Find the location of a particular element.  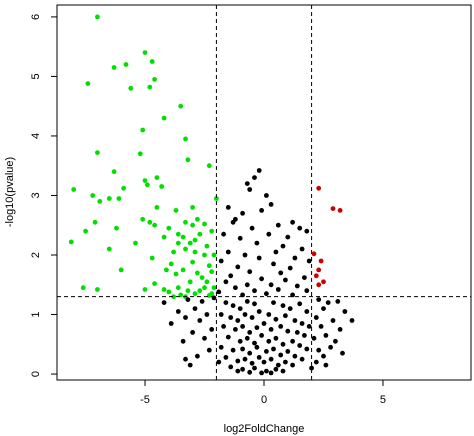

y-tick-label: 2 is located at coordinates (36, 255).